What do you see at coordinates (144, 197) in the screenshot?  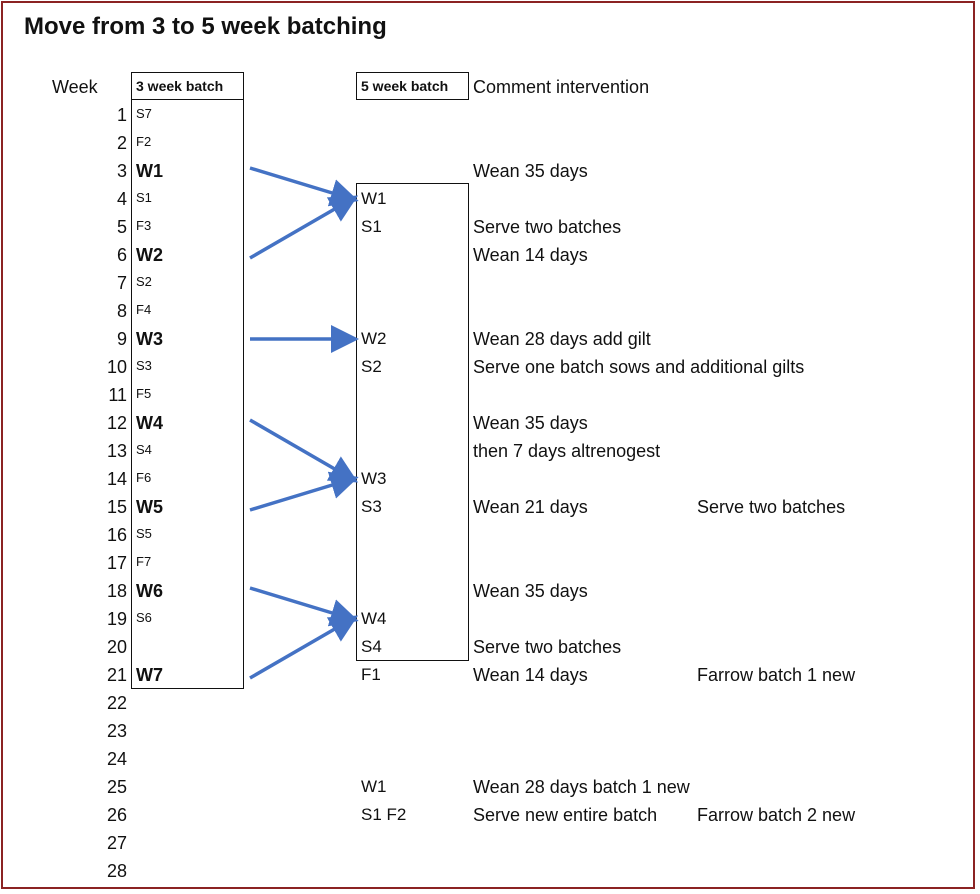 I see `three-week-batch-entry: S1` at bounding box center [144, 197].